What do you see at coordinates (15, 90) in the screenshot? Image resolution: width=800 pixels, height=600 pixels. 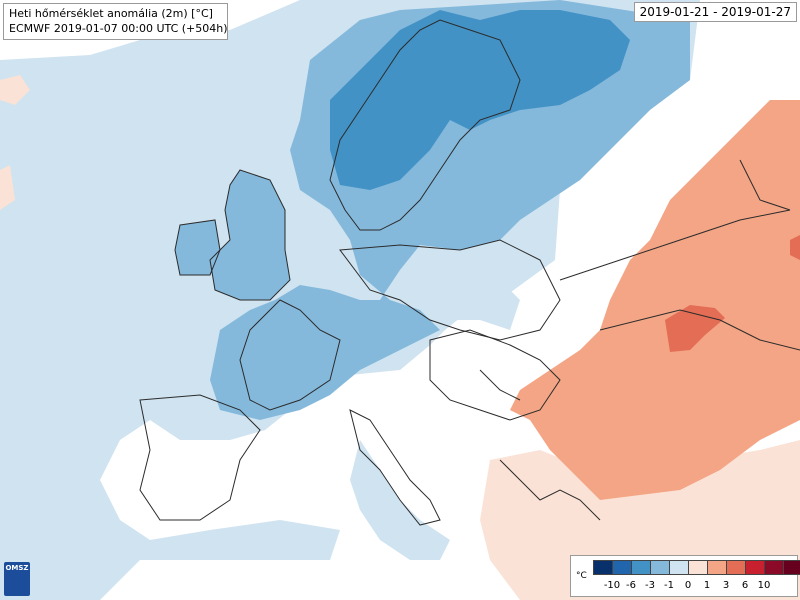 I see `anomaly-region-light-red-west` at bounding box center [15, 90].